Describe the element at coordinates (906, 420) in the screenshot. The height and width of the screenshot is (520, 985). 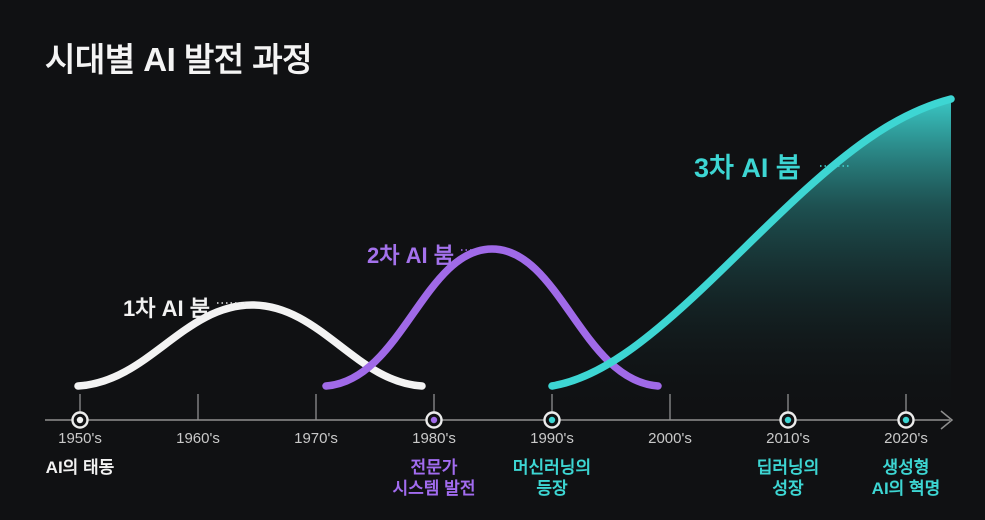
I see `timeline-marker-2020s` at that location.